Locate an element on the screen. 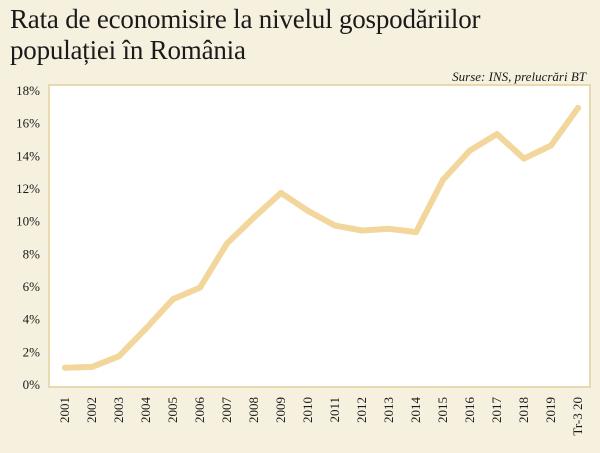 The height and width of the screenshot is (453, 600). chart-source: Surse: INS, prelucrări BT is located at coordinates (519, 76).